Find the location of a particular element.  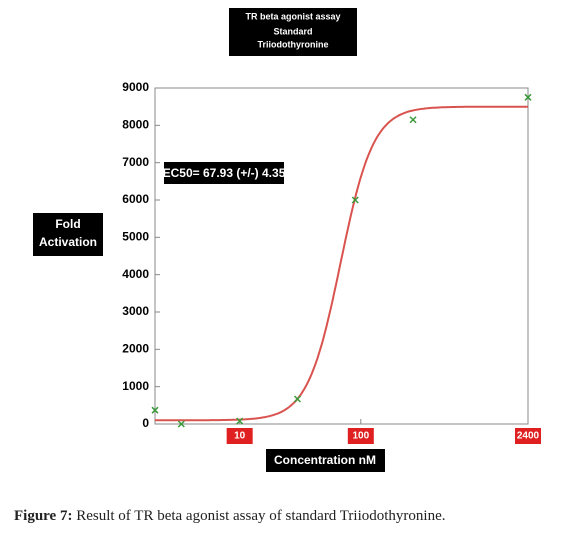

chart-title: TR beta agonist assay is located at coordinates (292, 16).